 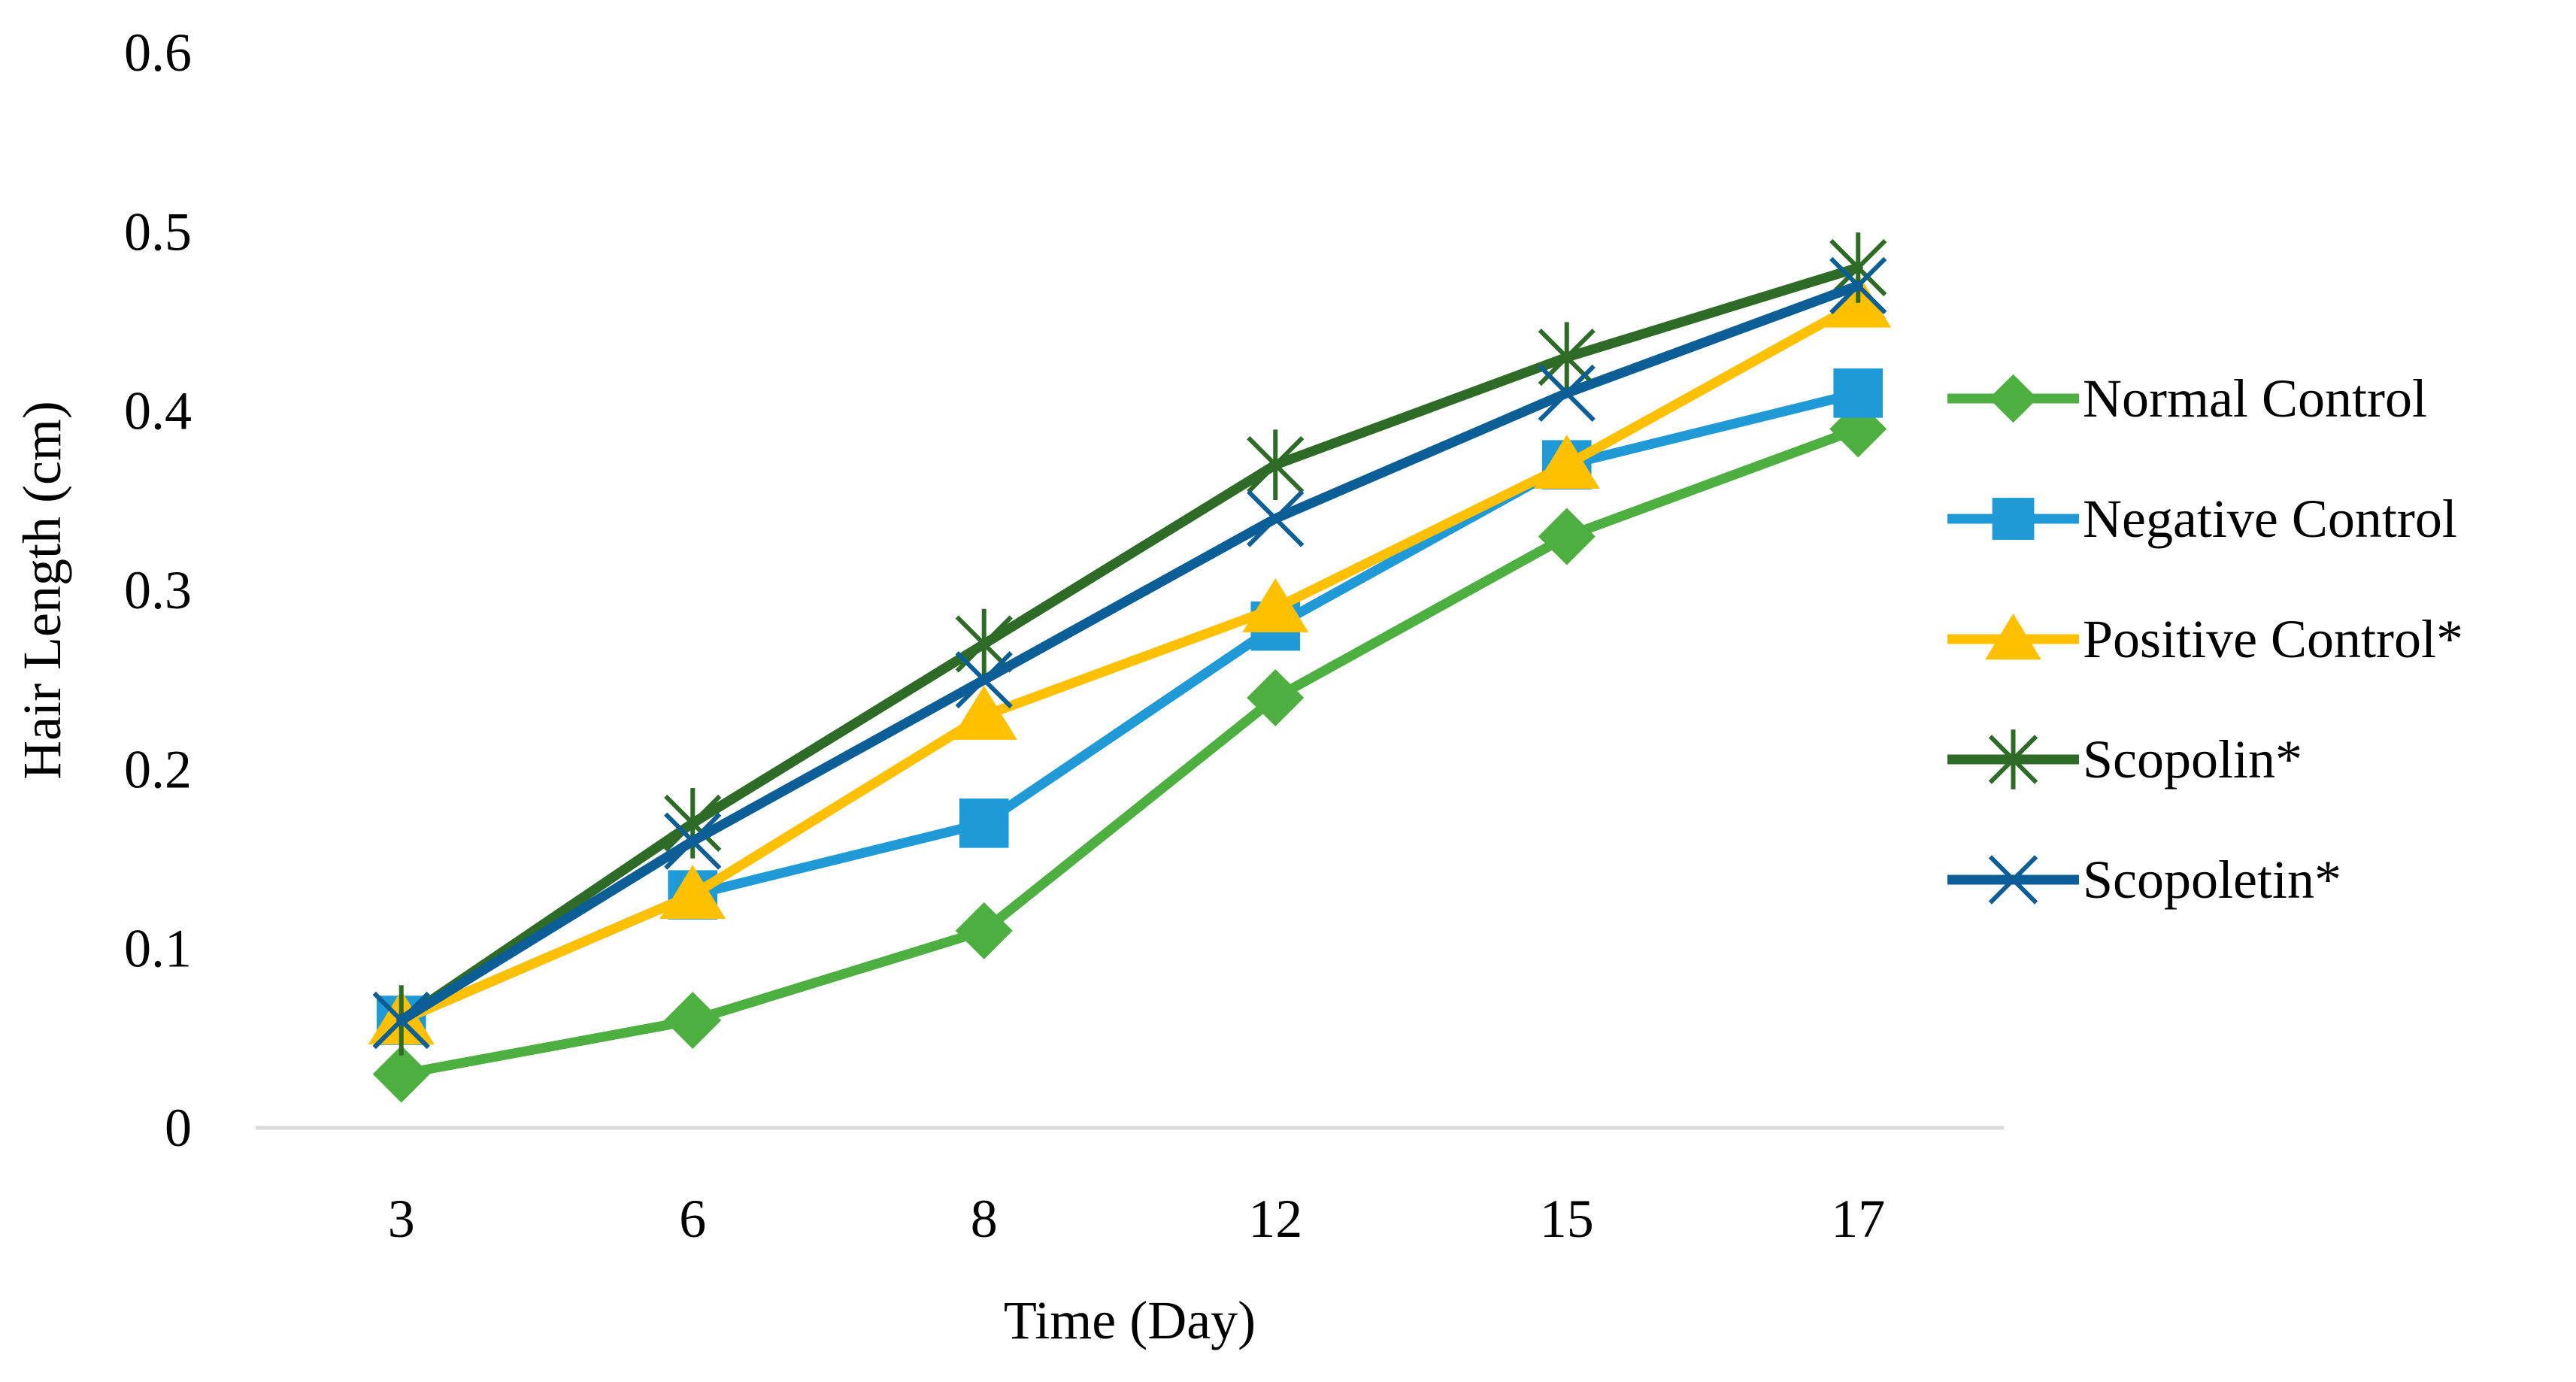 What do you see at coordinates (2273, 639) in the screenshot?
I see `legend-label: Positive Control*` at bounding box center [2273, 639].